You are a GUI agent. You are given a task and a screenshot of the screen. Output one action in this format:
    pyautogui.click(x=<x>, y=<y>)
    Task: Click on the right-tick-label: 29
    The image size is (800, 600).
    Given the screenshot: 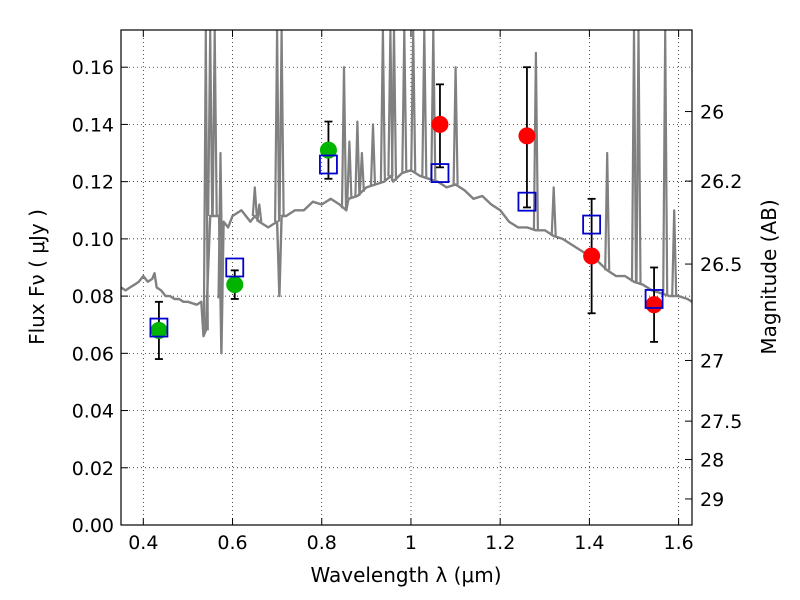 What is the action you would take?
    pyautogui.click(x=712, y=500)
    